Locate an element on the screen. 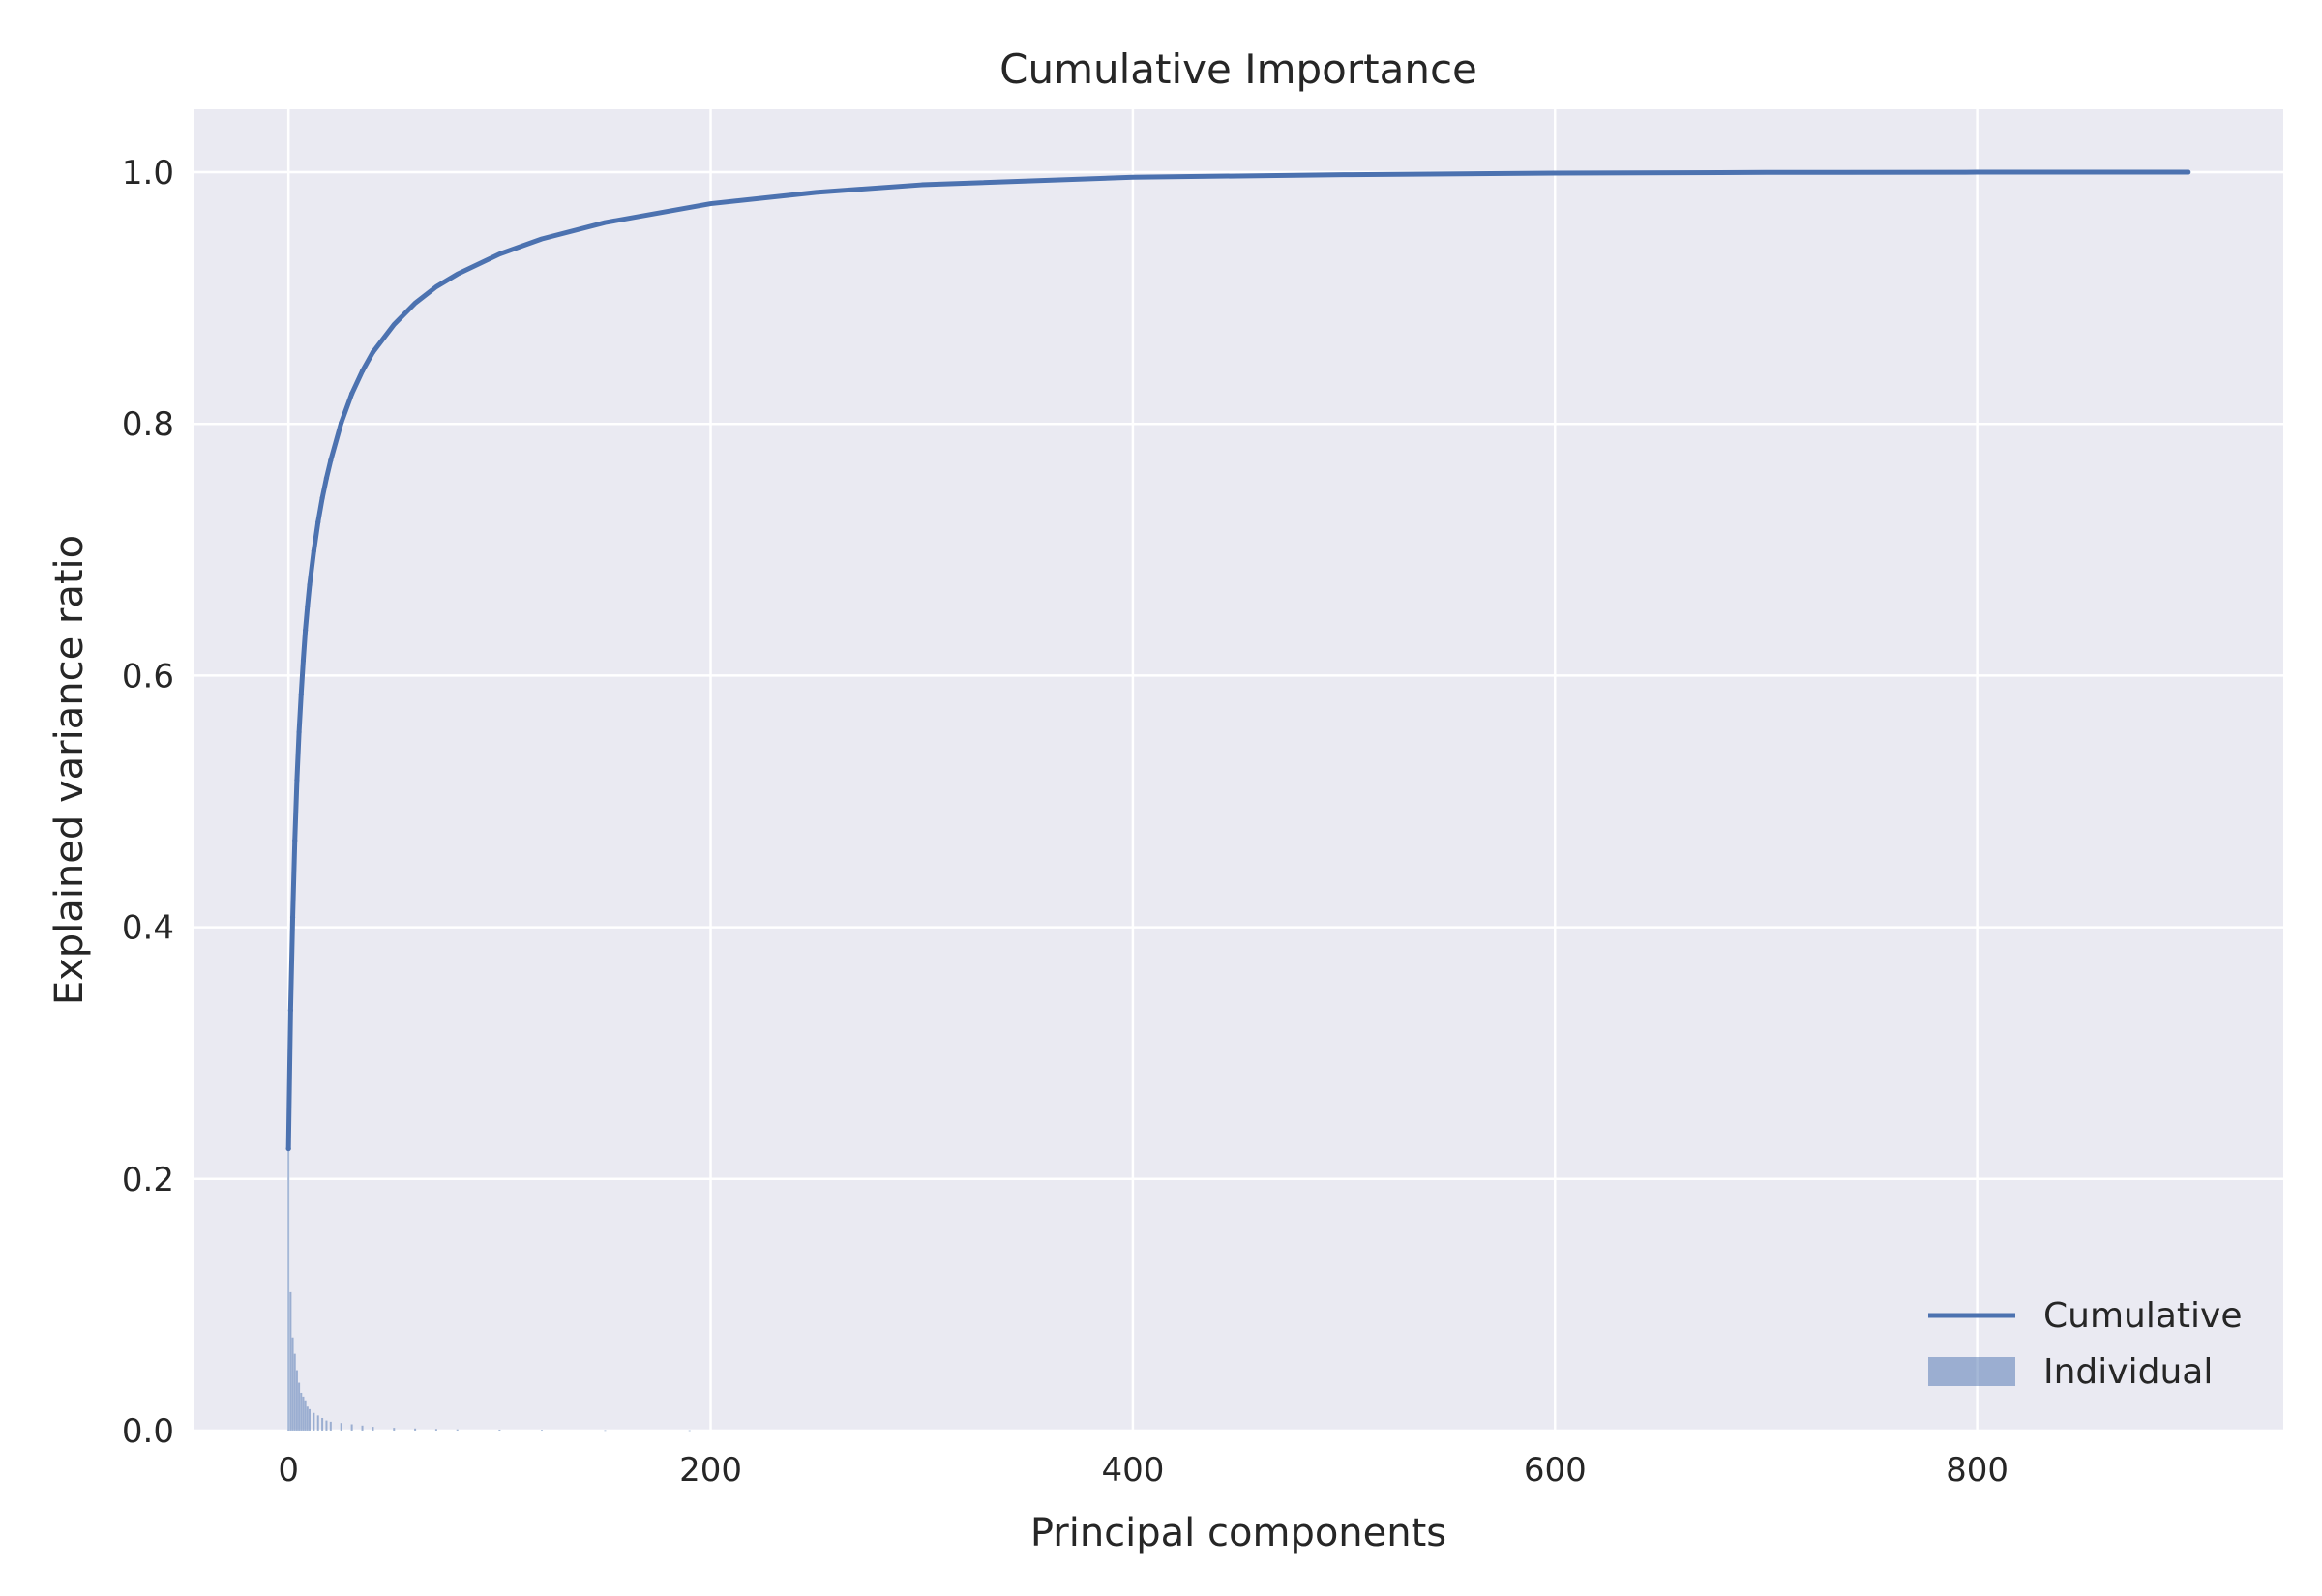 This screenshot has width=2322, height=1596. y-tick-label: 1.0 is located at coordinates (148, 173).